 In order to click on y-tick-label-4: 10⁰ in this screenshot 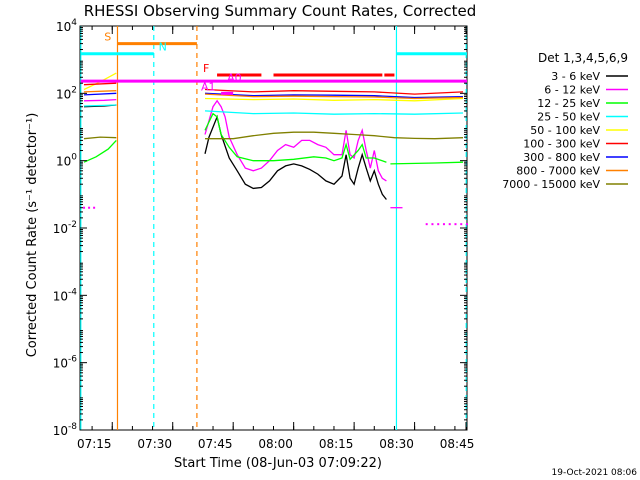, I will do `click(66, 161)`.